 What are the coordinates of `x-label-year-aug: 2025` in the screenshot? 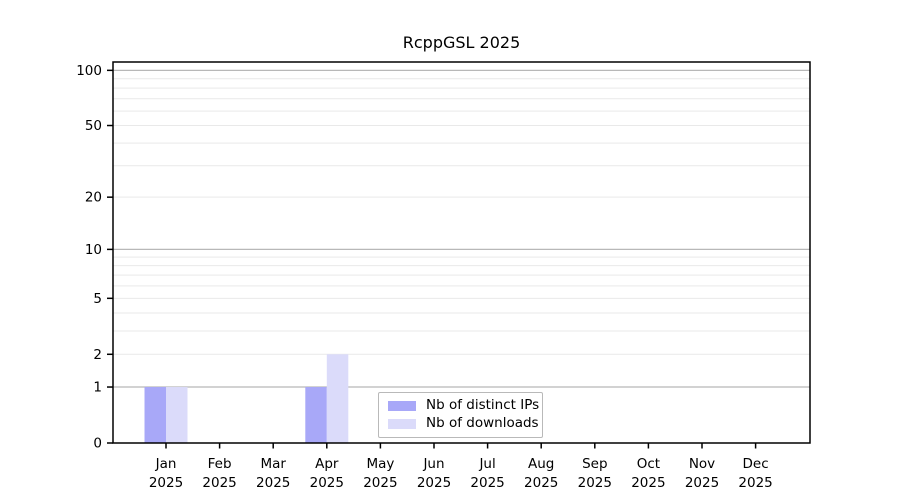 It's located at (541, 483).